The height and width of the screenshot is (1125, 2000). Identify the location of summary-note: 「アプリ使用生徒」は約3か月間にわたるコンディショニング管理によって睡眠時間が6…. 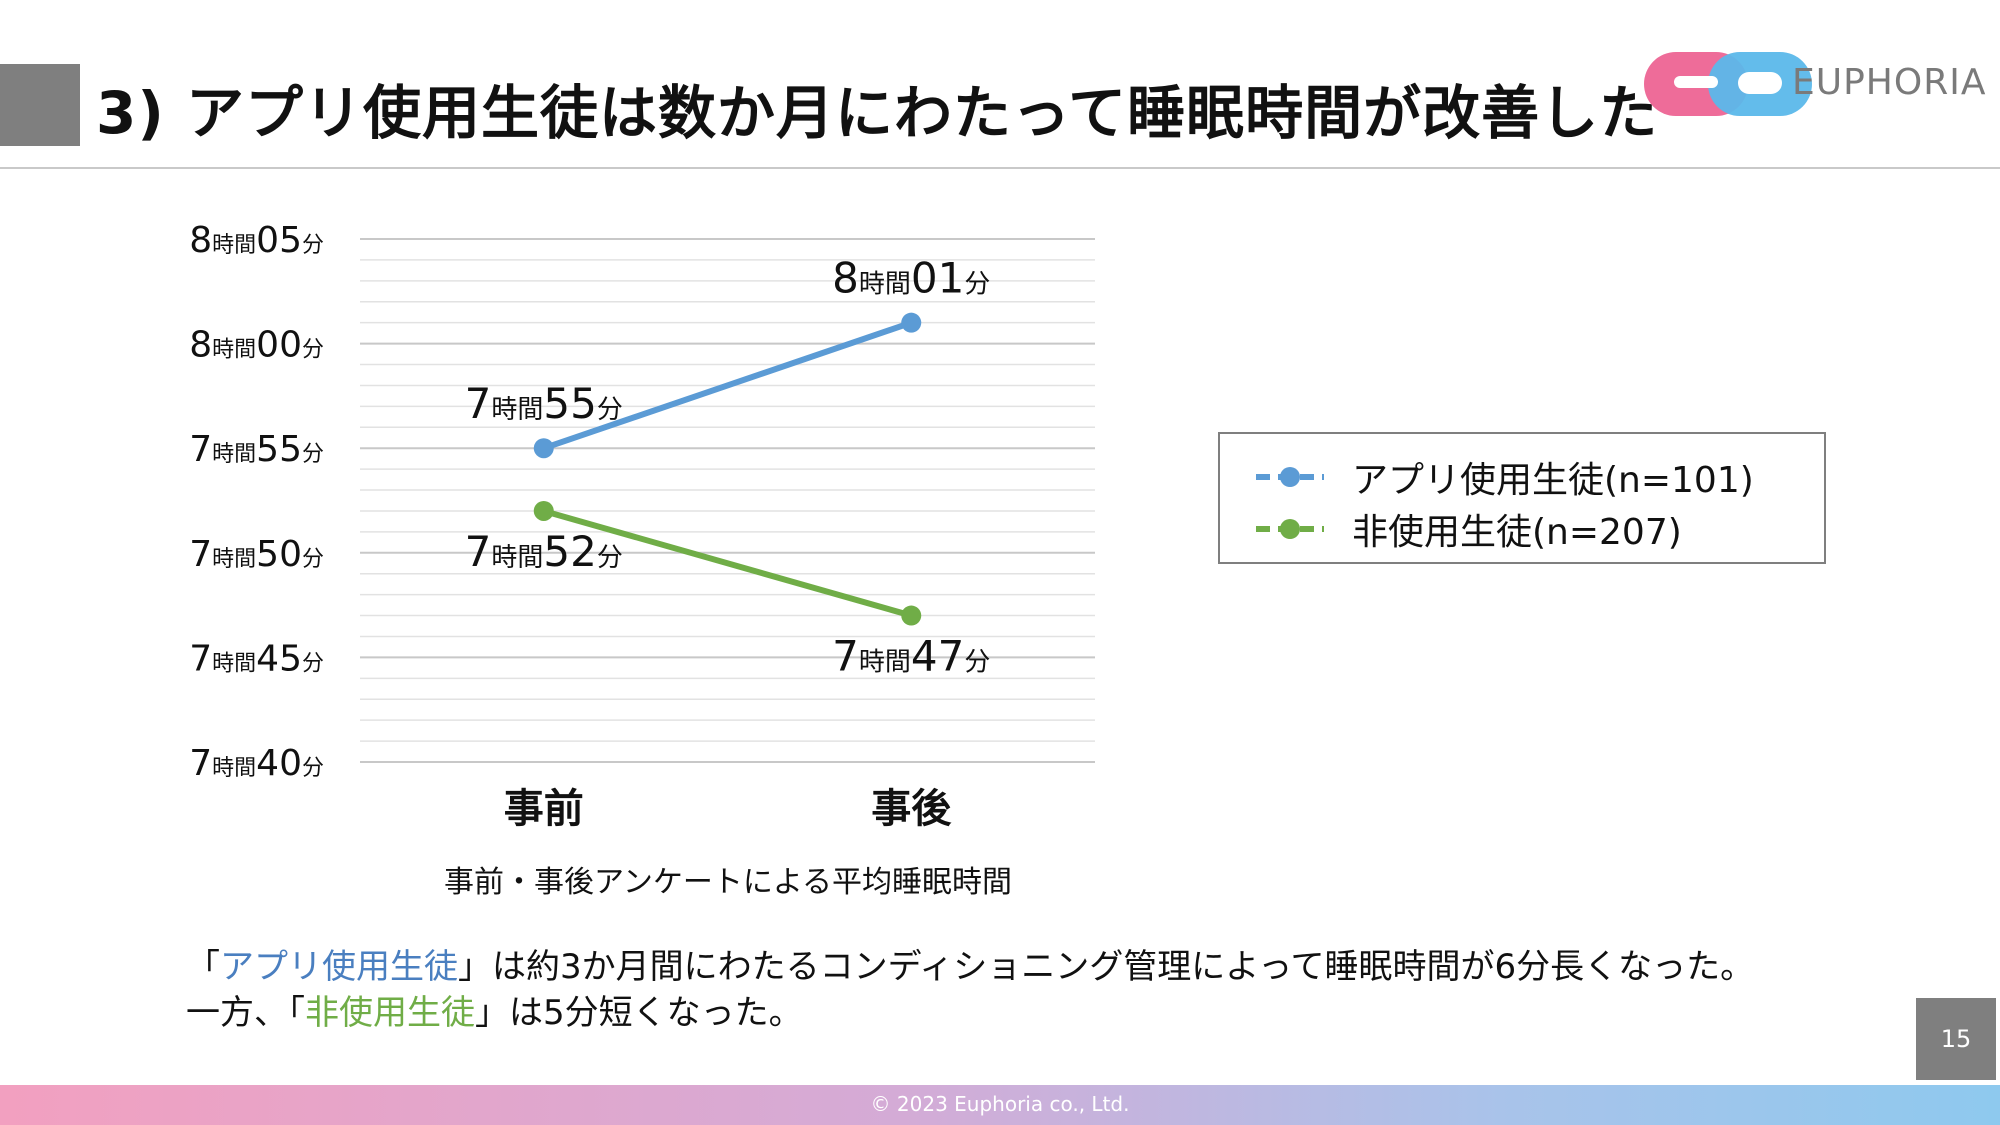
(970, 990).